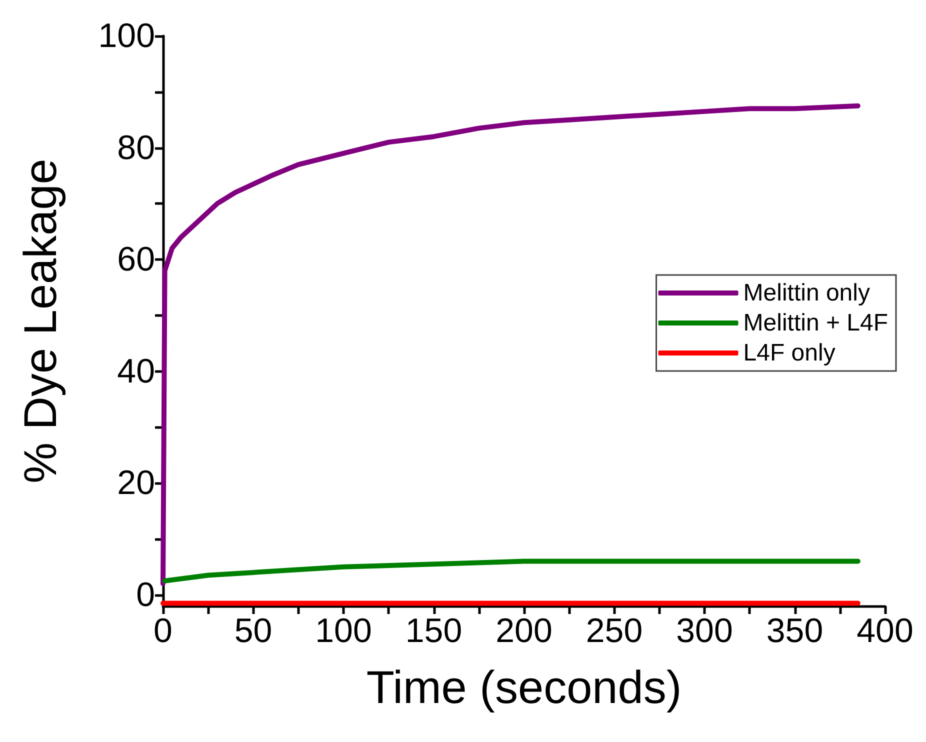 This screenshot has height=742, width=926. What do you see at coordinates (524, 687) in the screenshot?
I see `x-axis-title: Time (seconds)` at bounding box center [524, 687].